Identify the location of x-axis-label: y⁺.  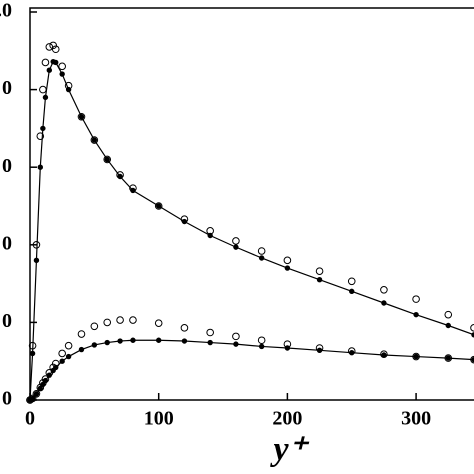
(289, 449).